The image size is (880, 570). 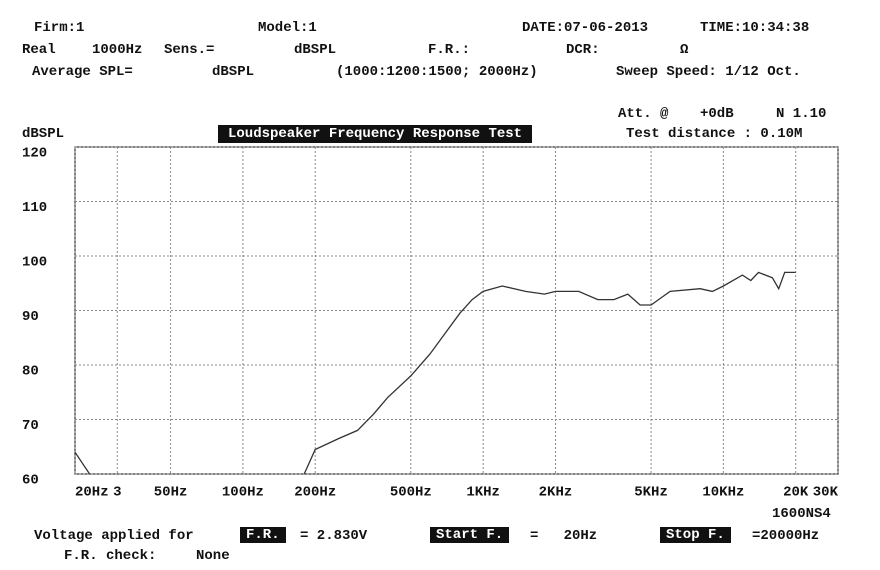 What do you see at coordinates (826, 493) in the screenshot?
I see `x-tick-label: 30K` at bounding box center [826, 493].